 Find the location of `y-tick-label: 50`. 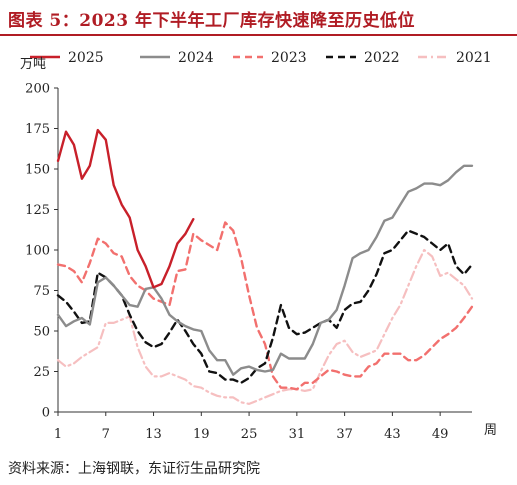

y-tick-label: 50 is located at coordinates (41, 332).